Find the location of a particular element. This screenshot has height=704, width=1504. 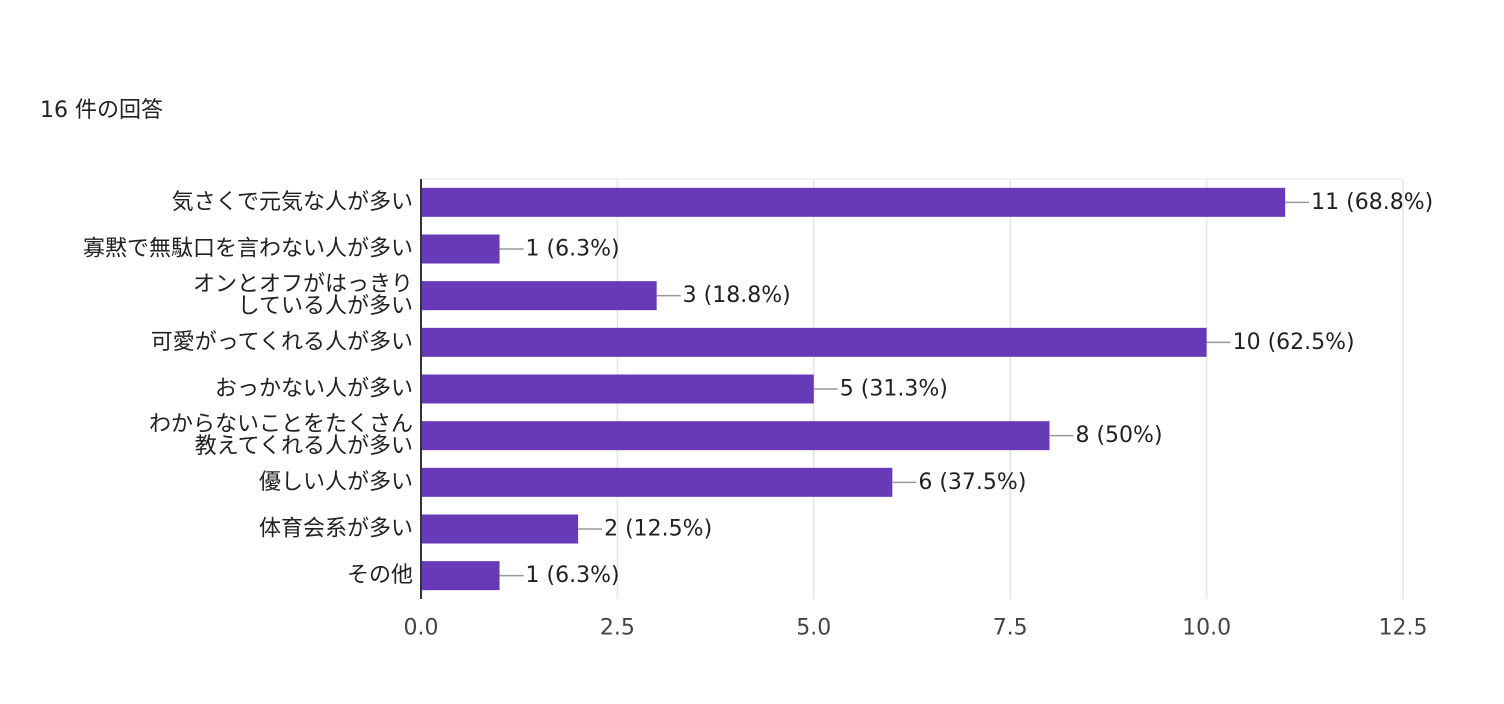

response-count: 16 件の回答 is located at coordinates (101, 110).